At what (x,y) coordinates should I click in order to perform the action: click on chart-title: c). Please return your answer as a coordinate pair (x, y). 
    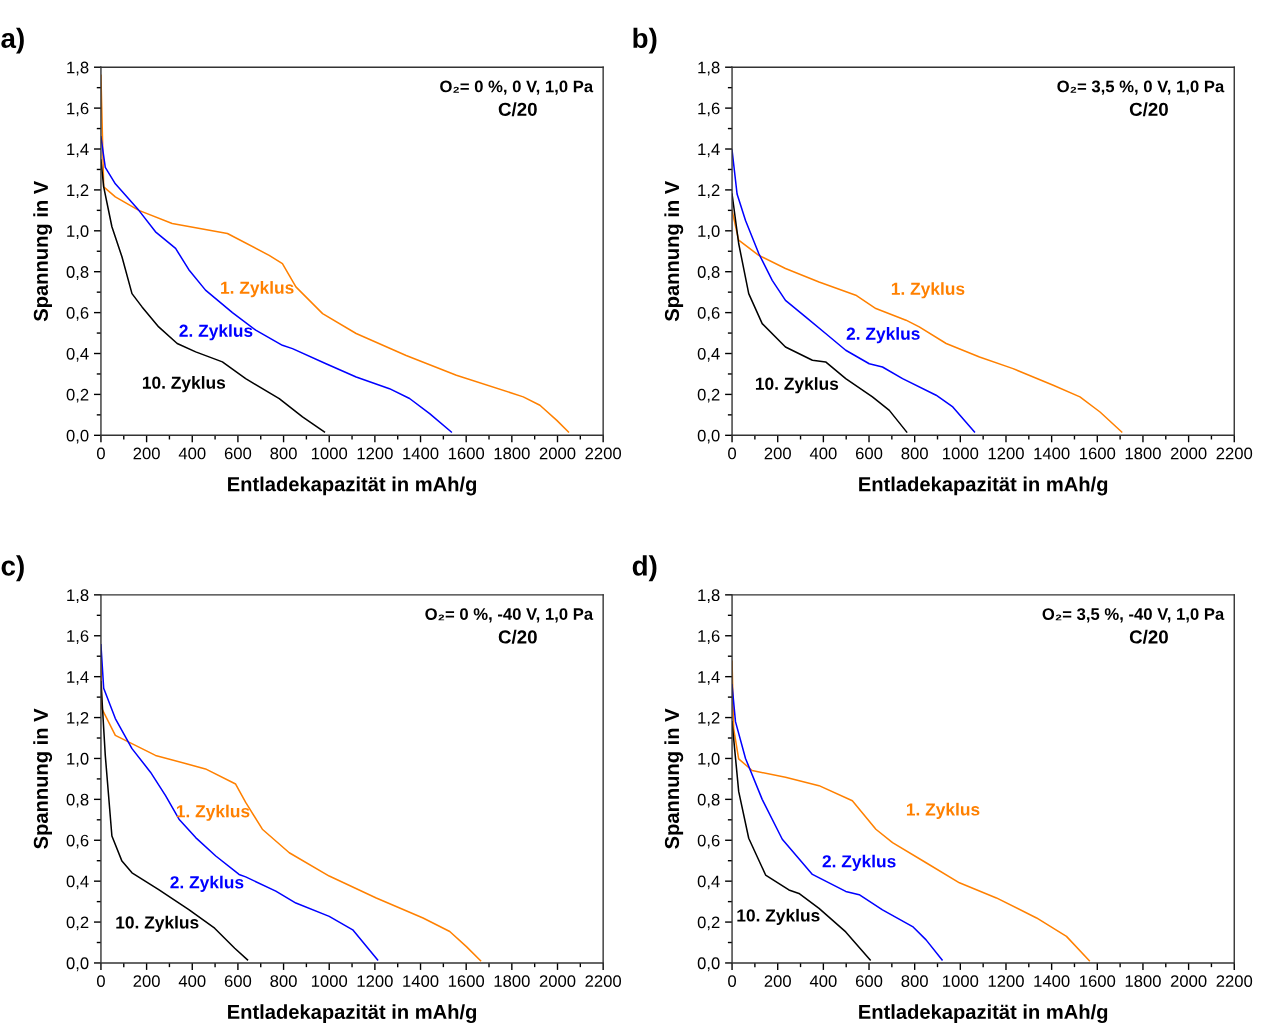
    Looking at the image, I should click on (12, 568).